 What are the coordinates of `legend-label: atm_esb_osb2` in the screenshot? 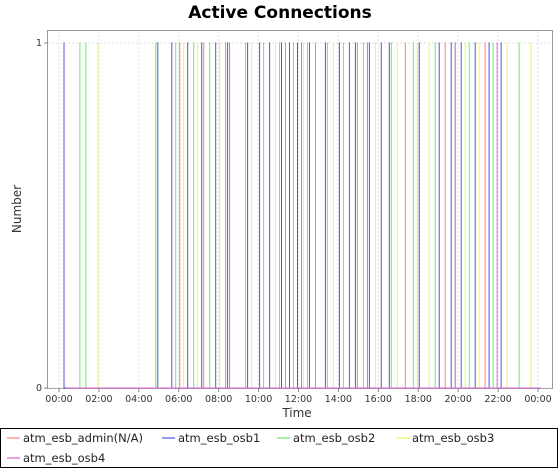 It's located at (334, 438).